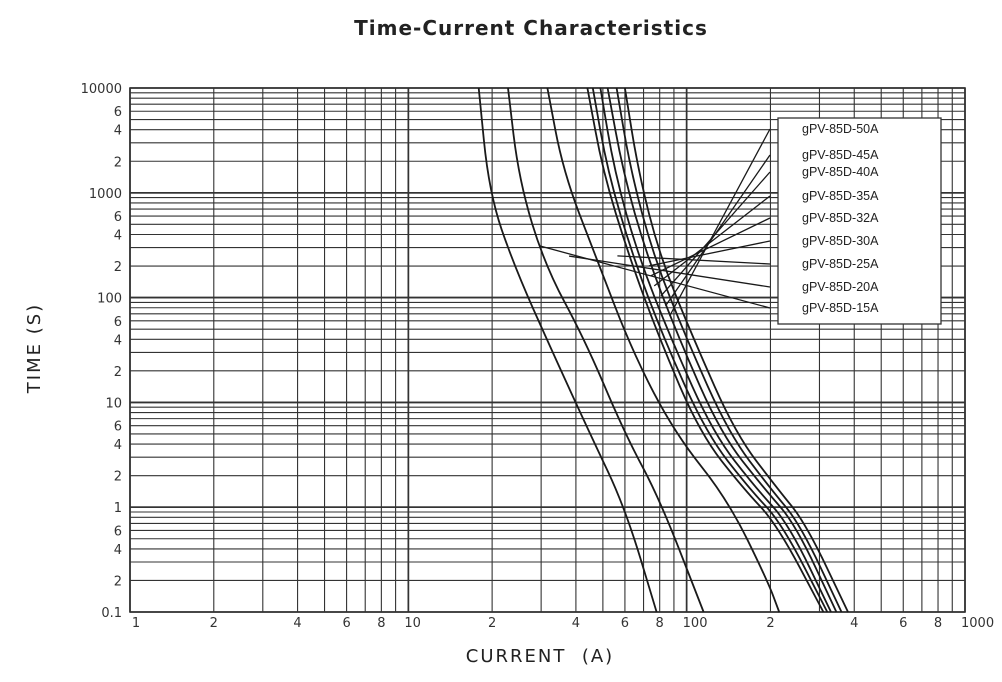 Image resolution: width=1002 pixels, height=682 pixels. Describe the element at coordinates (101, 351) in the screenshot. I see `y-tick-labels: 0.1 2 4 6 1 2 4 6 10 2 4 6 100 2 4 6 1000 2 4 6 10000` at that location.